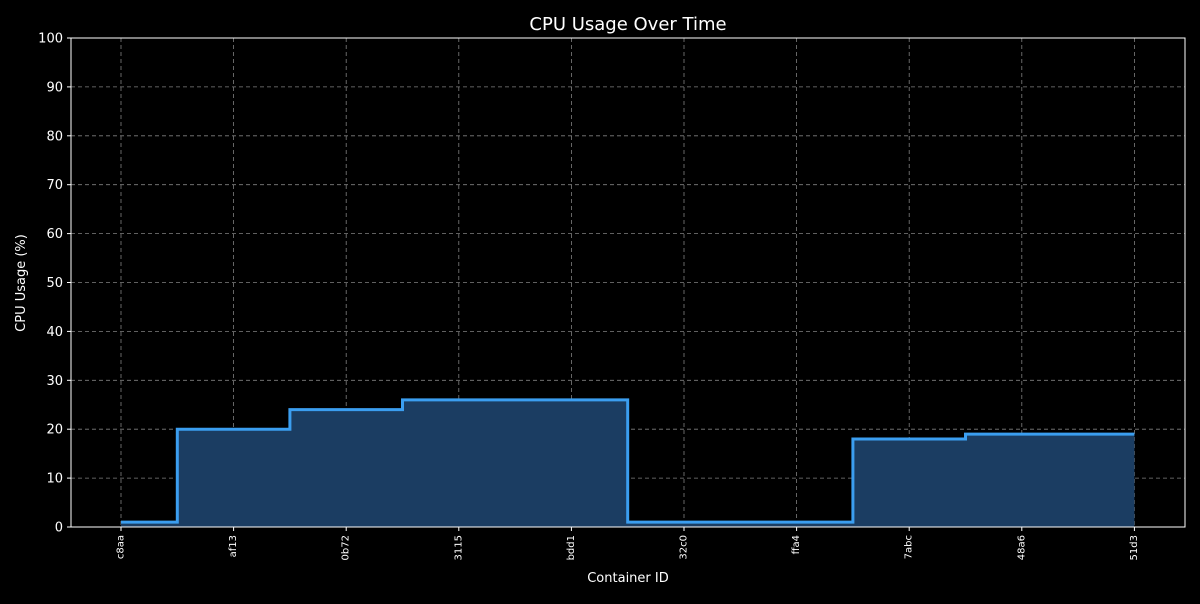 This screenshot has width=1200, height=604. Describe the element at coordinates (627, 24) in the screenshot. I see `chart-title: CPU Usage Over Time` at that location.